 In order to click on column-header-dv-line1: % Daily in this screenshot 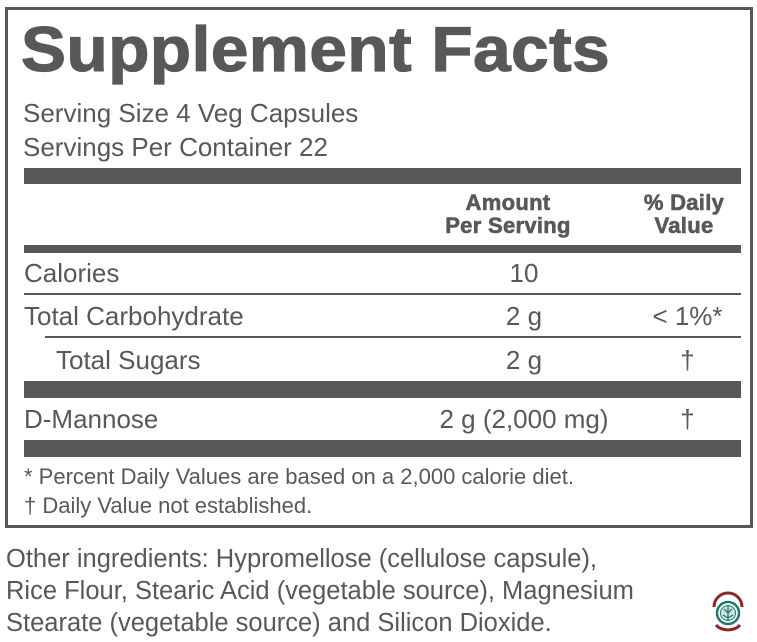, I will do `click(684, 202)`.